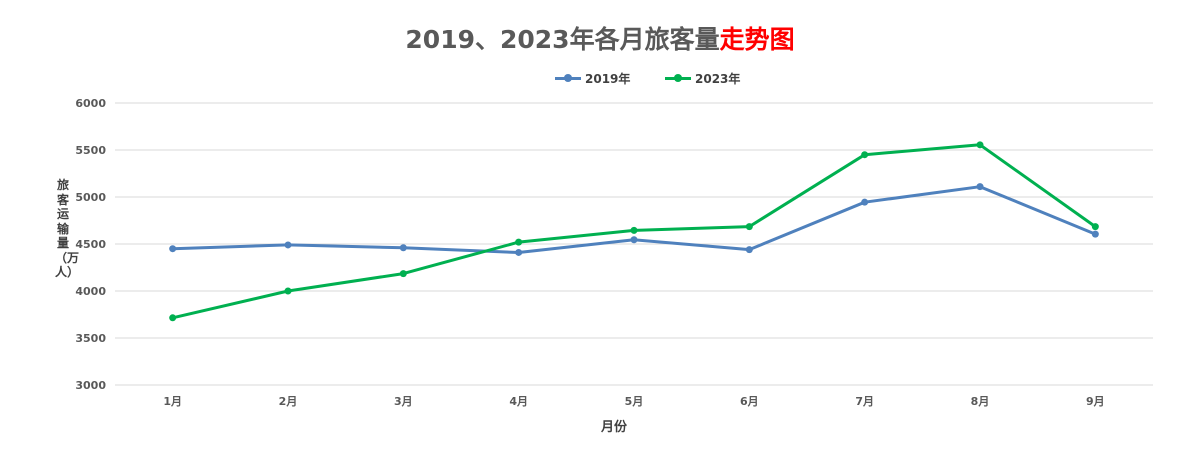  I want to click on legend-label-series-2: 2023年, so click(718, 78).